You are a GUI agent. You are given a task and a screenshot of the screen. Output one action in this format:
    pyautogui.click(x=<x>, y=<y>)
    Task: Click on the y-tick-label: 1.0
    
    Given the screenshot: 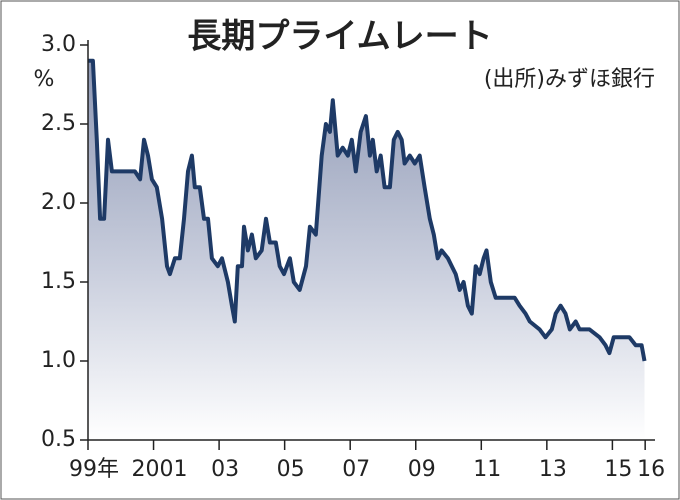 What is the action you would take?
    pyautogui.click(x=58, y=360)
    